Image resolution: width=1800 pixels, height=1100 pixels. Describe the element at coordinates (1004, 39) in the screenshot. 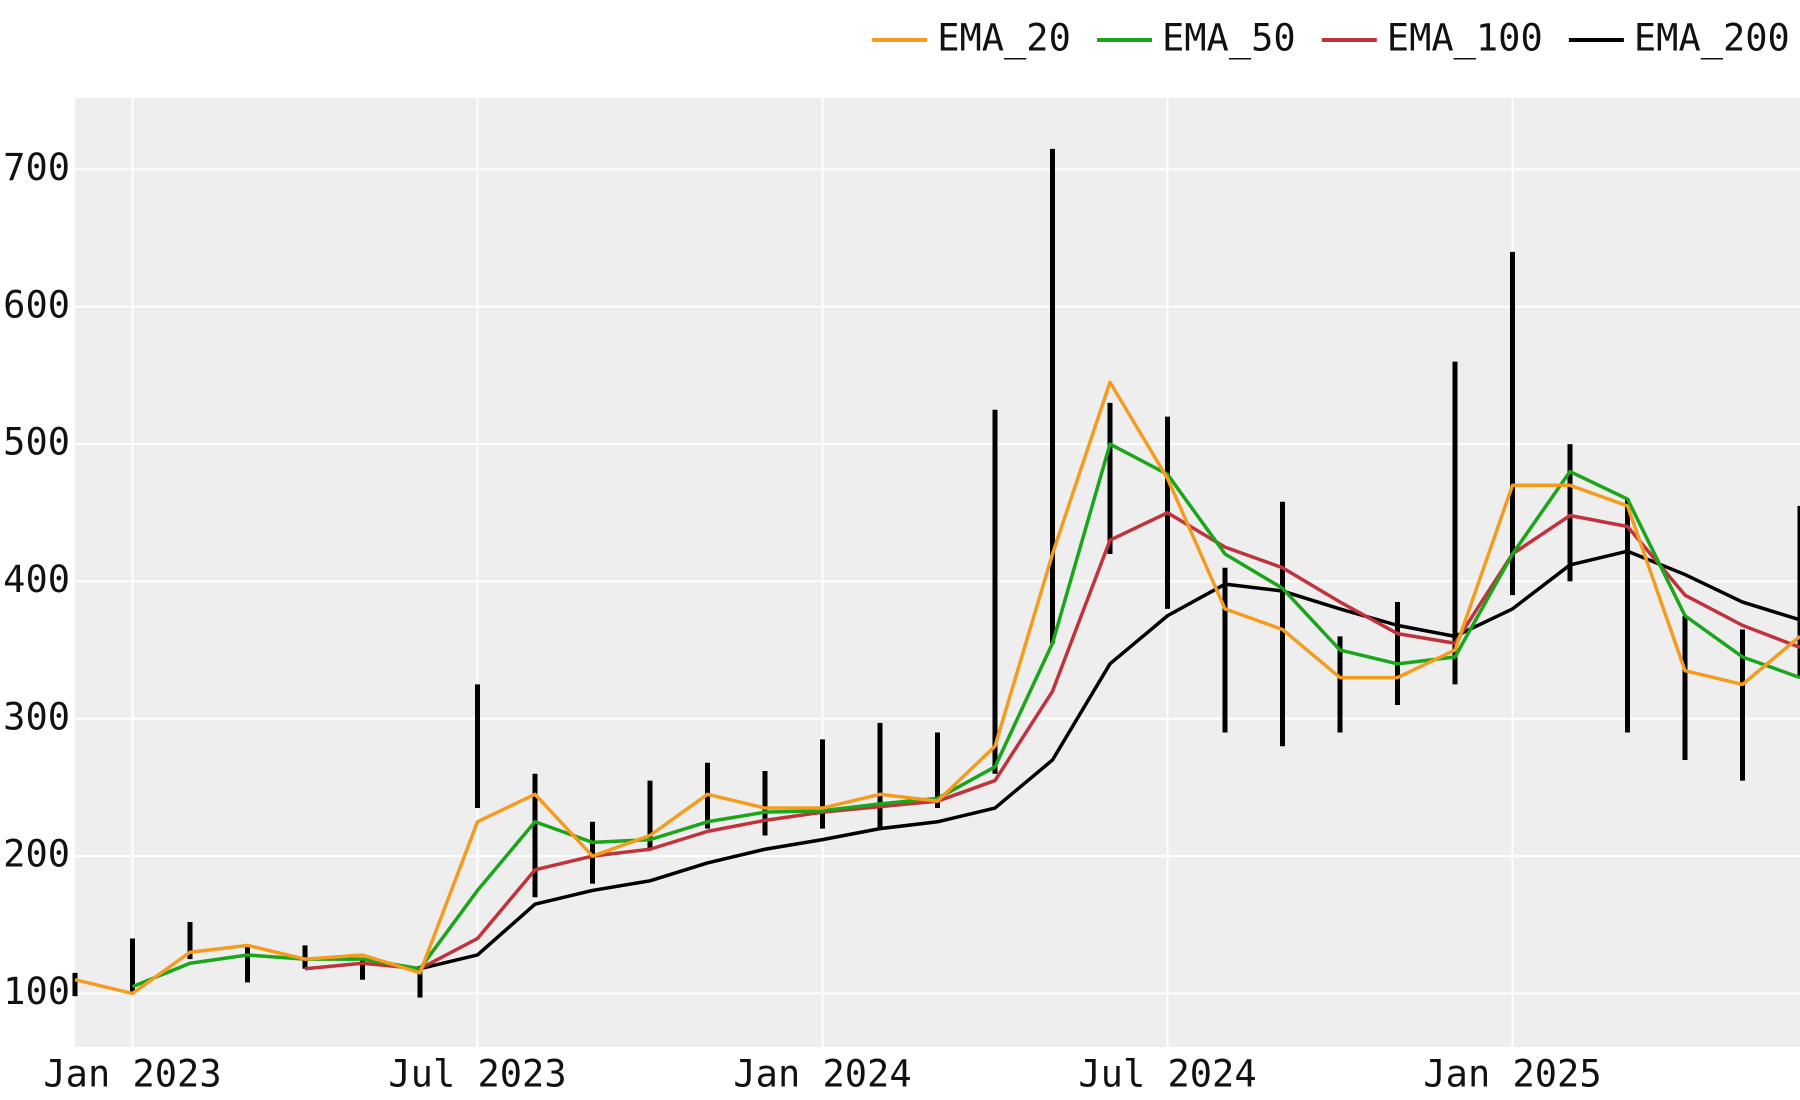

I see `legend-label: EMA_20` at that location.